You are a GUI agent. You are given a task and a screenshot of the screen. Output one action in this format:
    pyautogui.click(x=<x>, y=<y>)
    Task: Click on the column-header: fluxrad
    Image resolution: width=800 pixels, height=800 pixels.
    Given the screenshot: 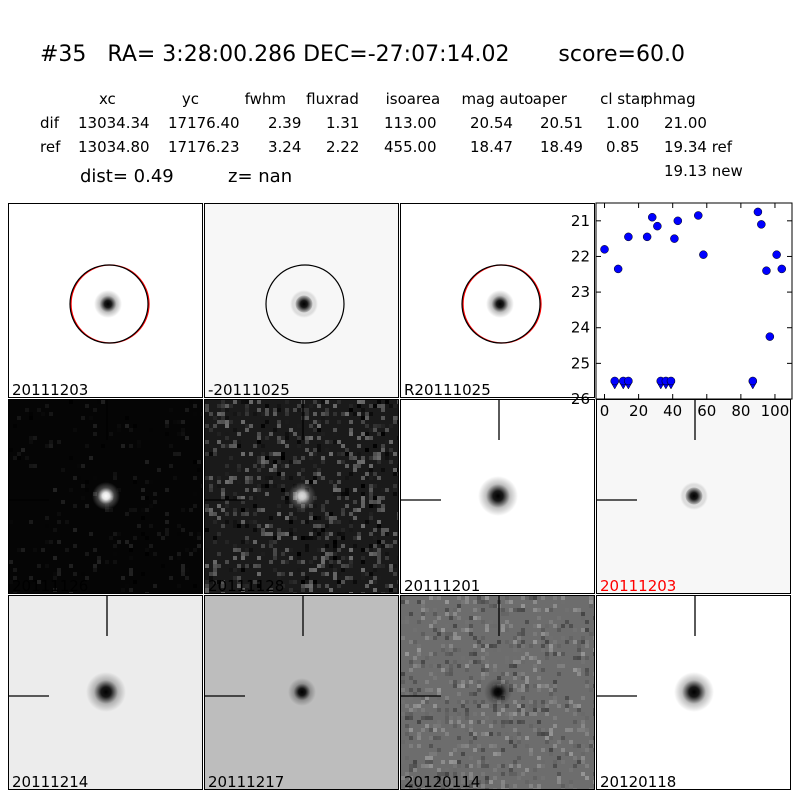 What is the action you would take?
    pyautogui.click(x=332, y=99)
    